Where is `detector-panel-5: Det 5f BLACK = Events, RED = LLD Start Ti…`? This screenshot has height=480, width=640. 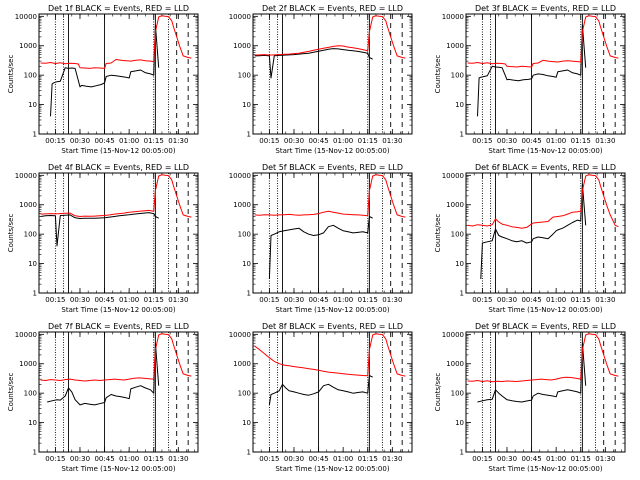
detector-panel-5: Det 5f BLACK = Events, RED = LLD Start Ti… is located at coordinates (321, 238).